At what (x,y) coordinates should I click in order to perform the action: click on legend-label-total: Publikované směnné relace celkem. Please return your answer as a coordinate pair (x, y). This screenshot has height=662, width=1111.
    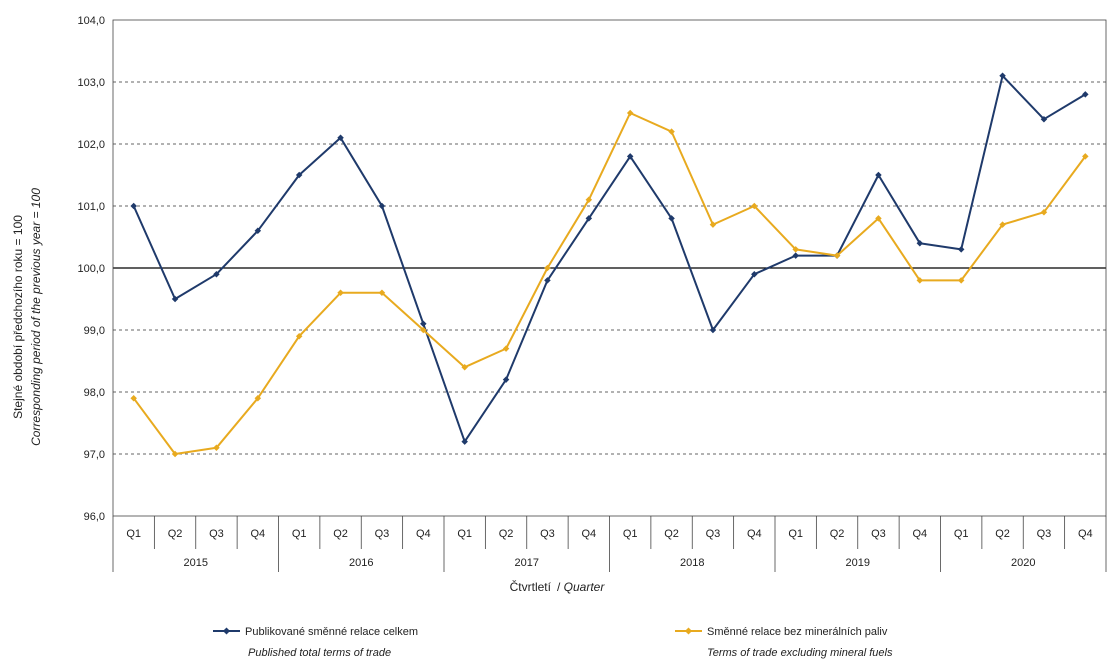
    Looking at the image, I should click on (331, 632).